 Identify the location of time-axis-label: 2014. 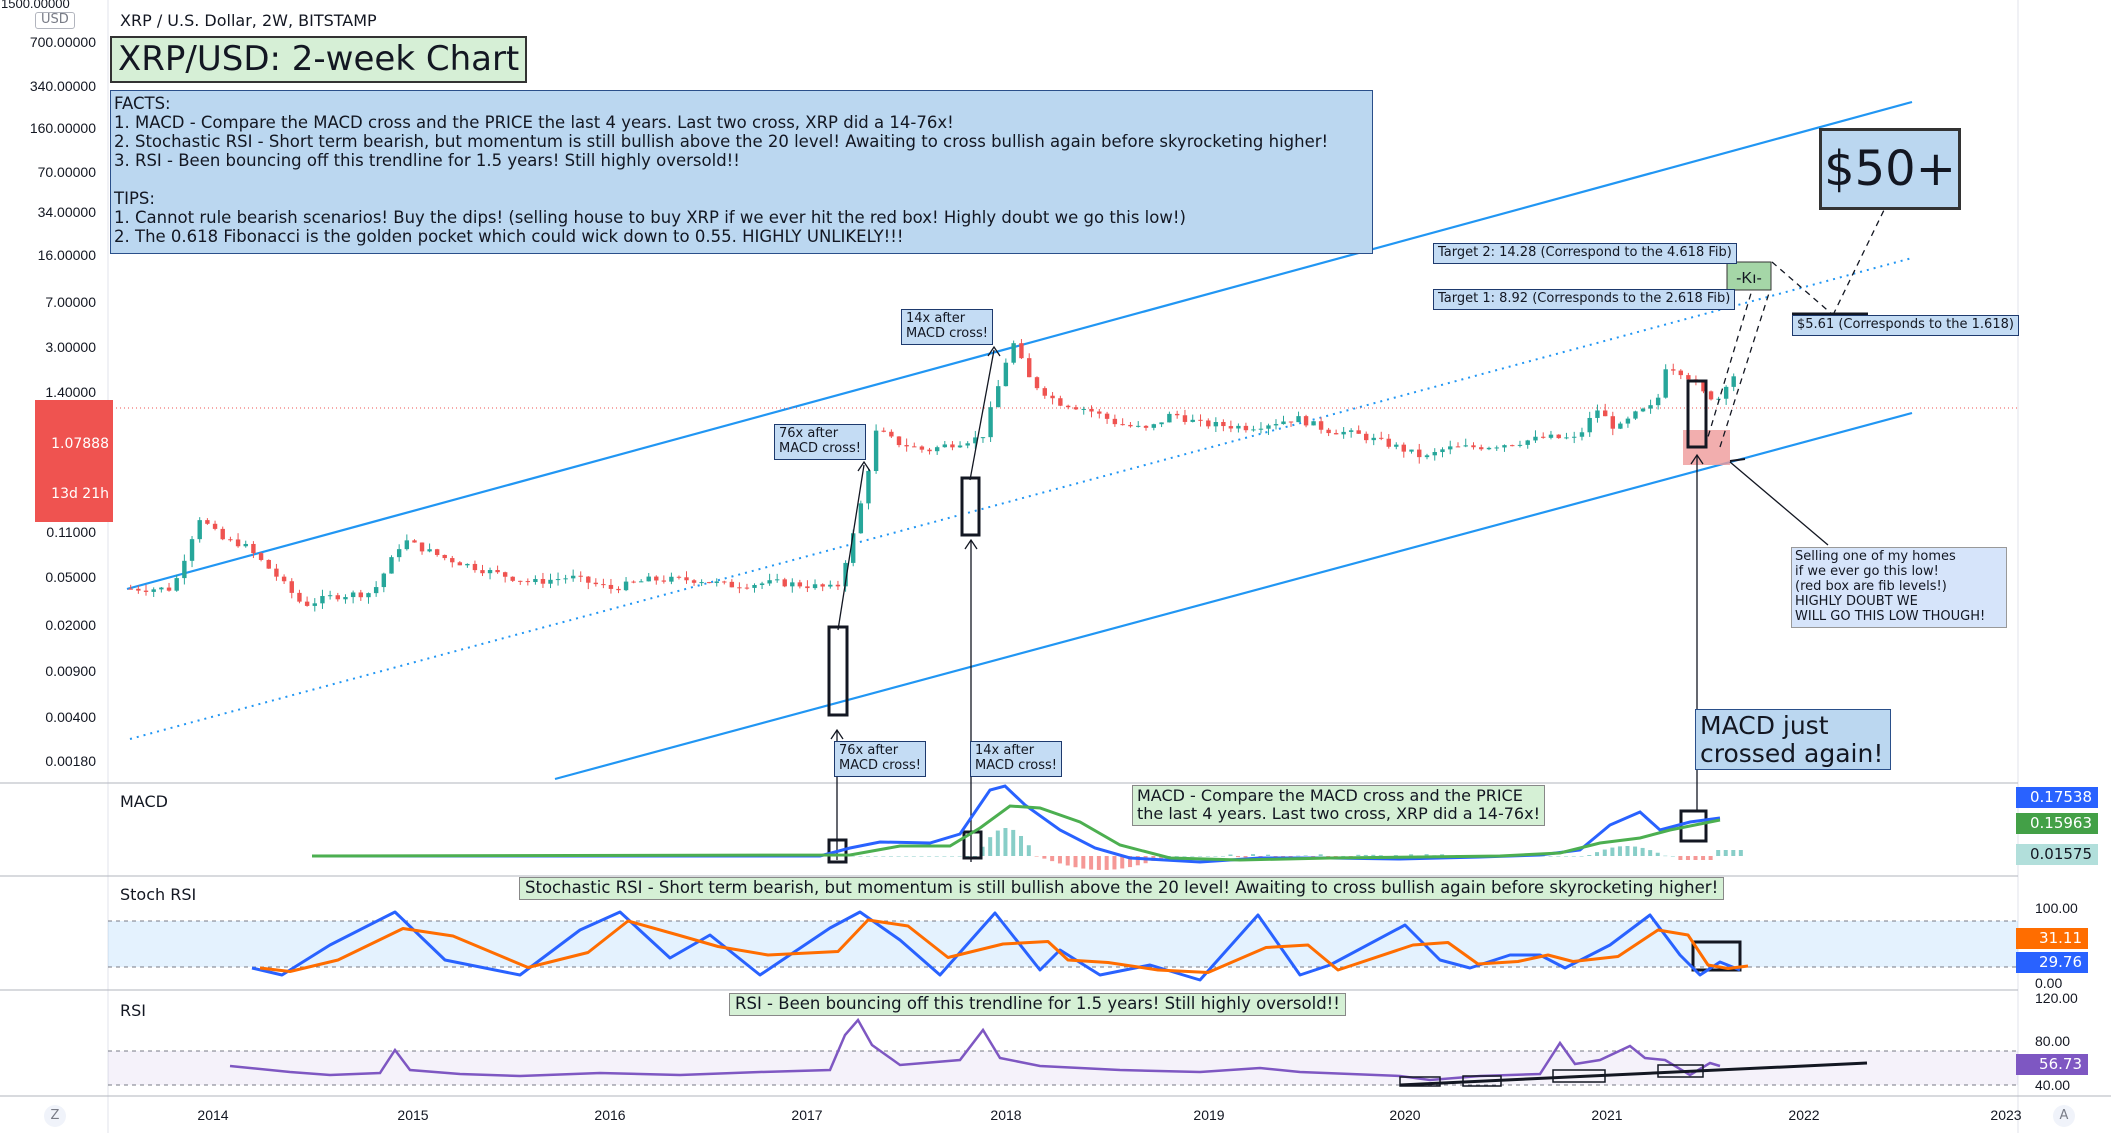
(212, 1115).